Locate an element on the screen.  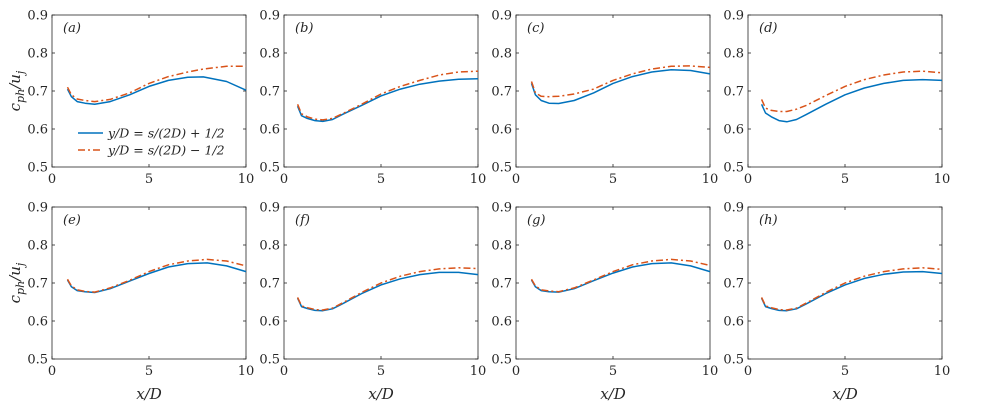
panel-label: (b) is located at coordinates (304, 28).